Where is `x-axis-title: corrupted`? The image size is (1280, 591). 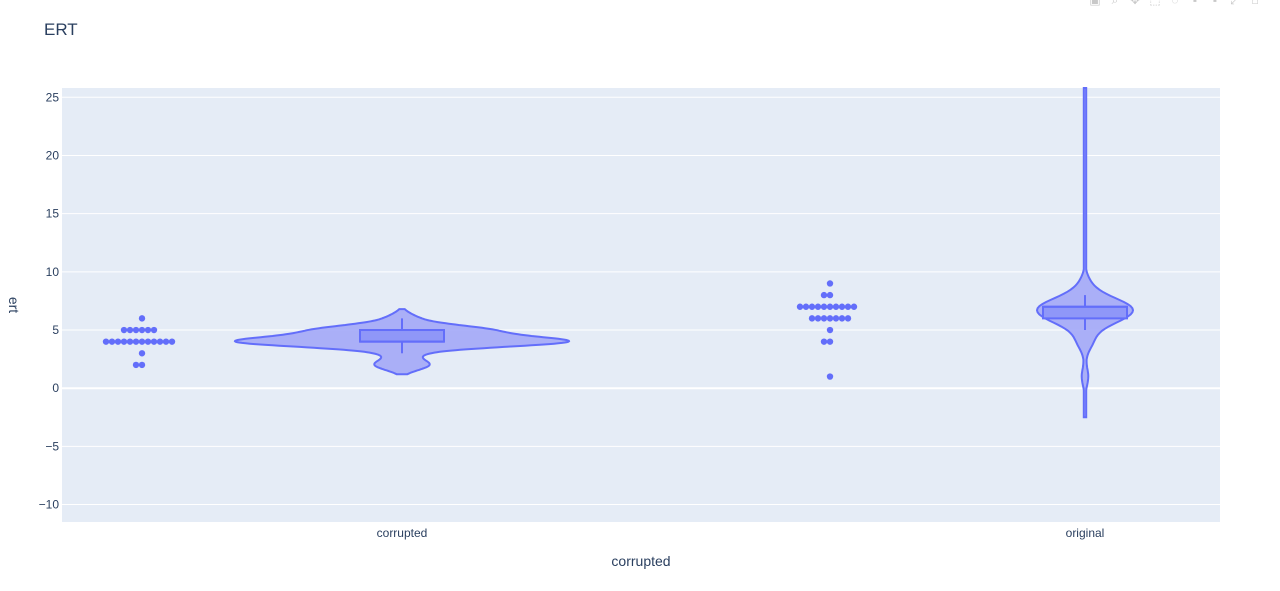
x-axis-title: corrupted is located at coordinates (640, 561).